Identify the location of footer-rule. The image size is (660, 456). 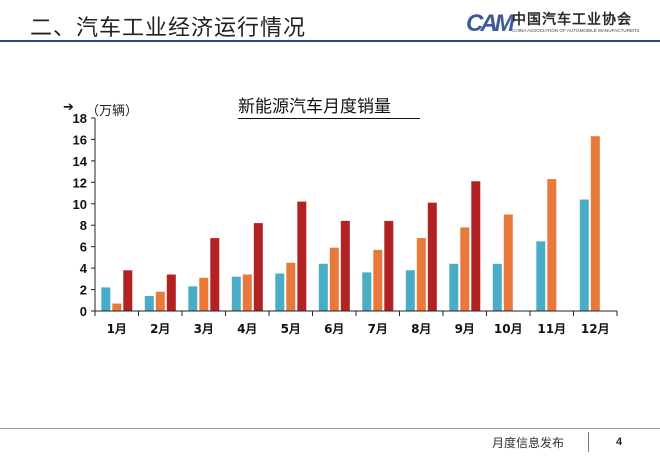
(330, 428).